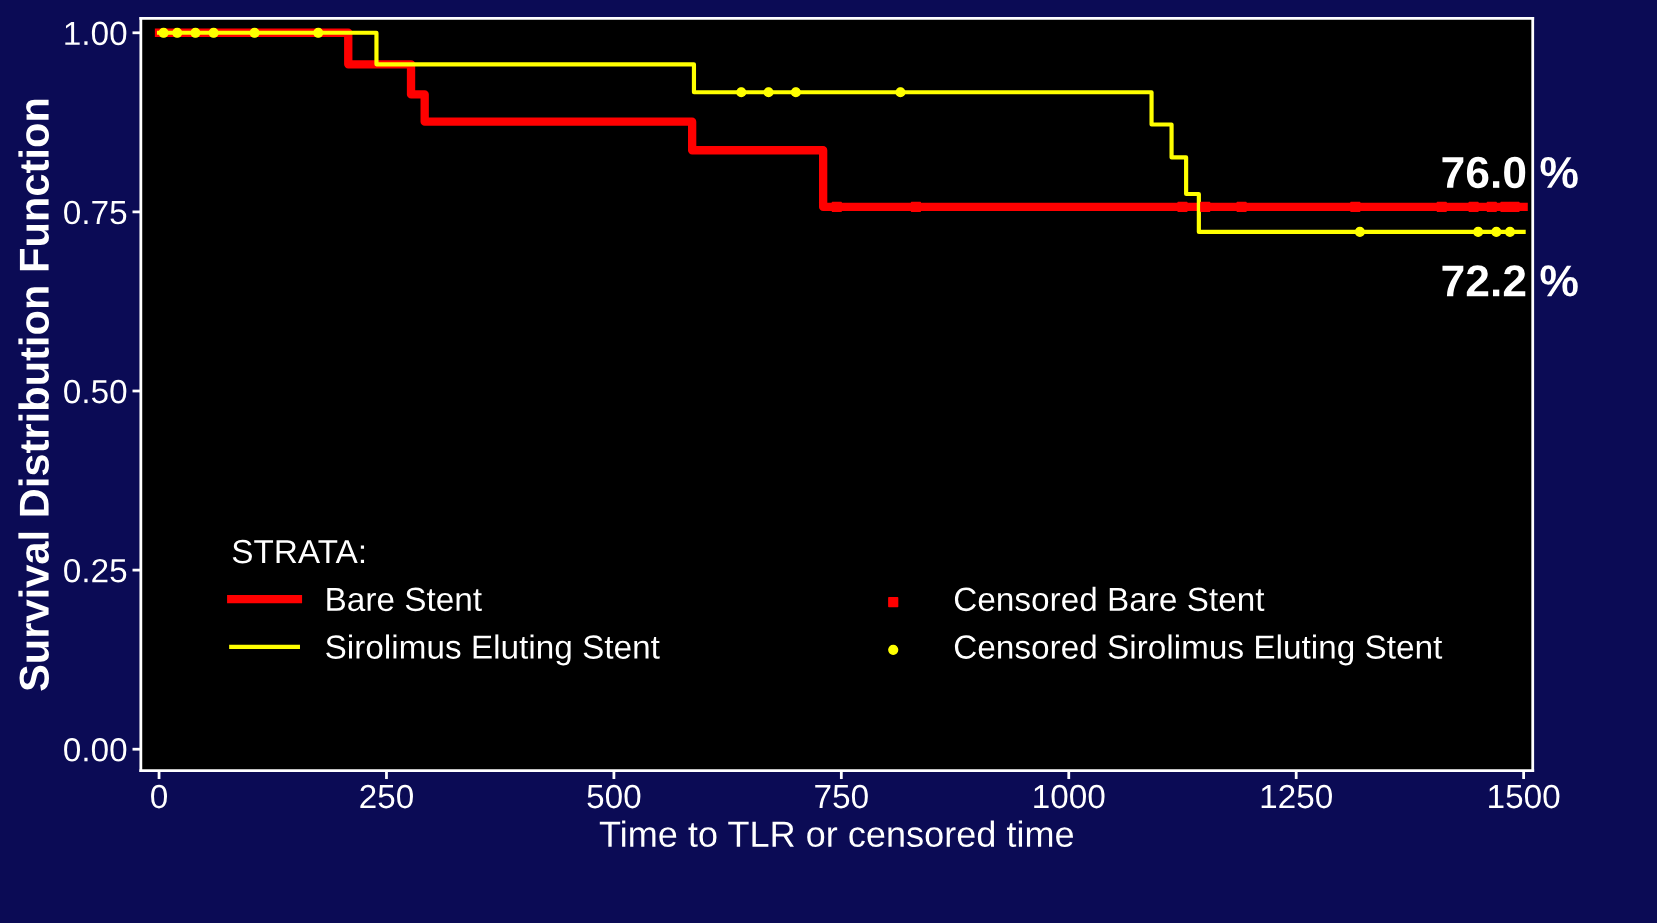 The width and height of the screenshot is (1657, 923). Describe the element at coordinates (1524, 796) in the screenshot. I see `x-tick-label: 1500` at that location.